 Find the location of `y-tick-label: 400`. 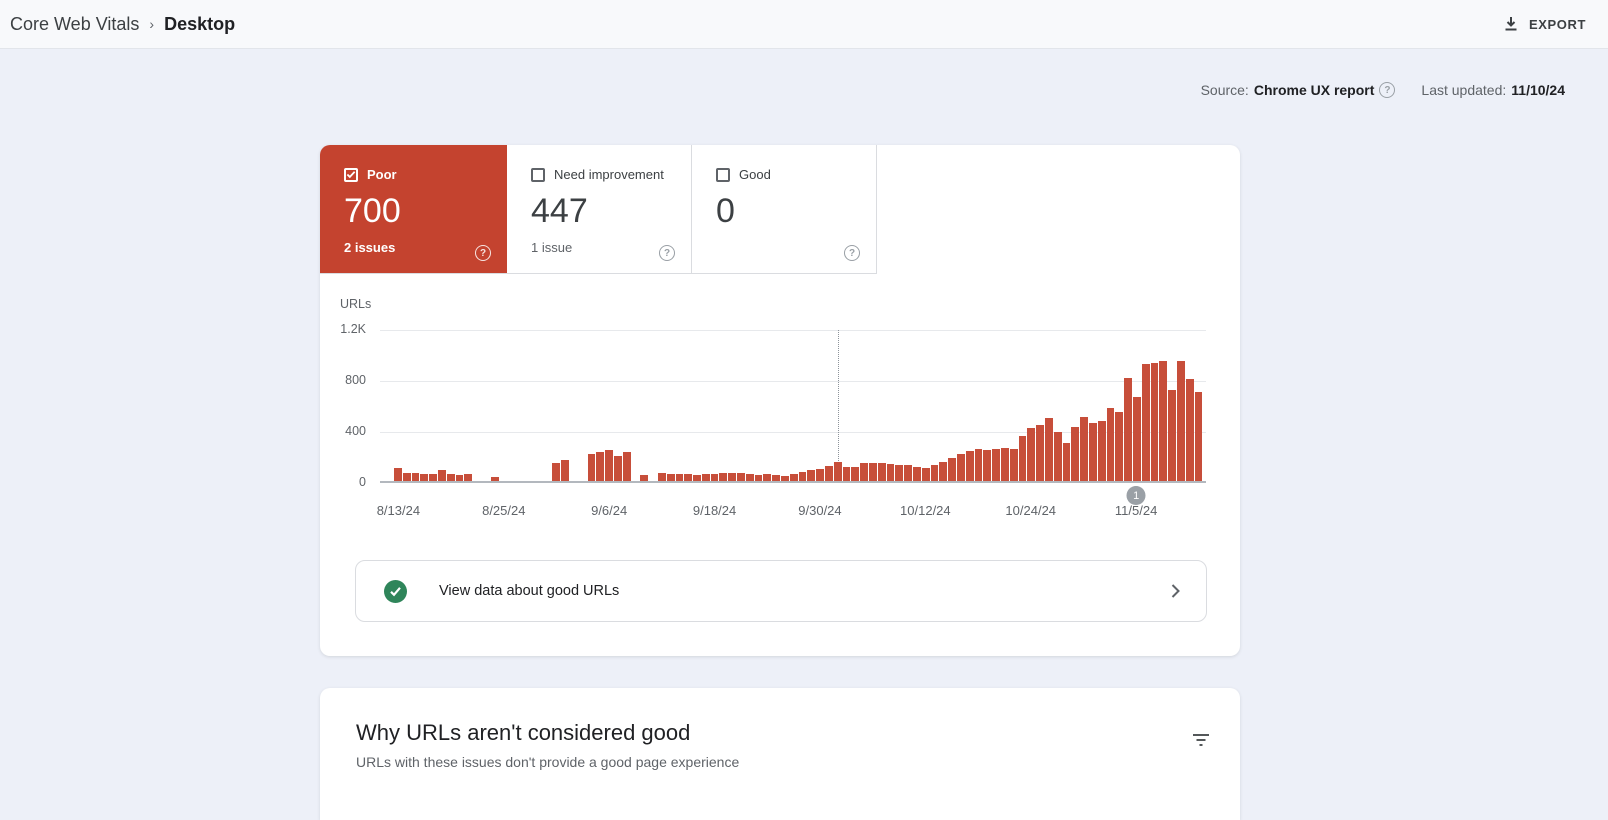

y-tick-label: 400 is located at coordinates (355, 431).